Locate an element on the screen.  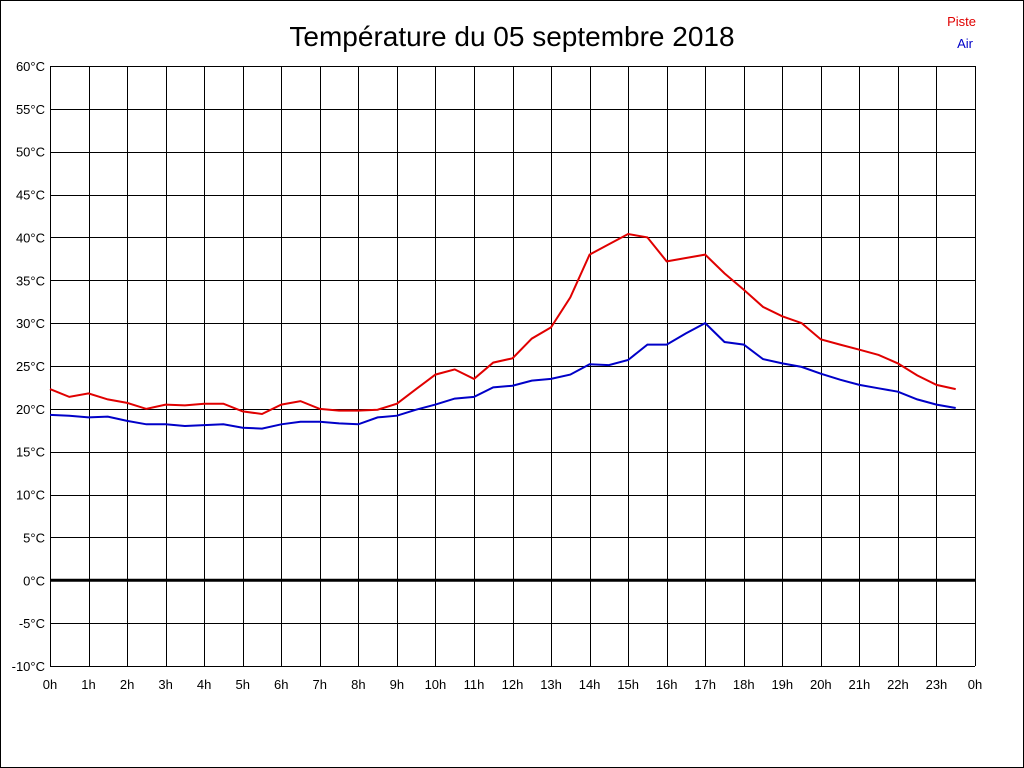
x-tick-label: 23h is located at coordinates (937, 684).